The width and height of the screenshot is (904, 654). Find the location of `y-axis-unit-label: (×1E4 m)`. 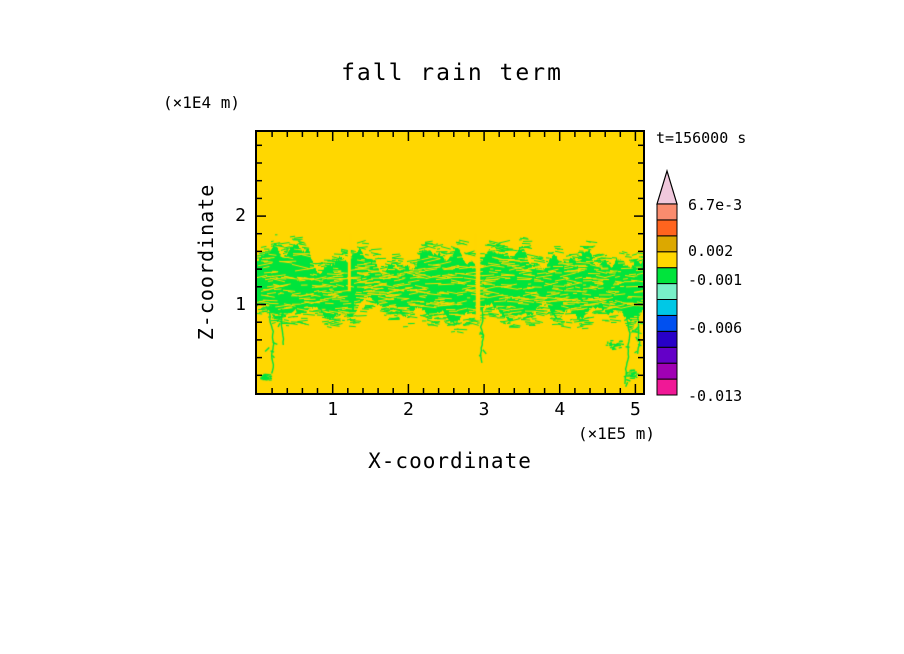

y-axis-unit-label: (×1E4 m) is located at coordinates (202, 102).